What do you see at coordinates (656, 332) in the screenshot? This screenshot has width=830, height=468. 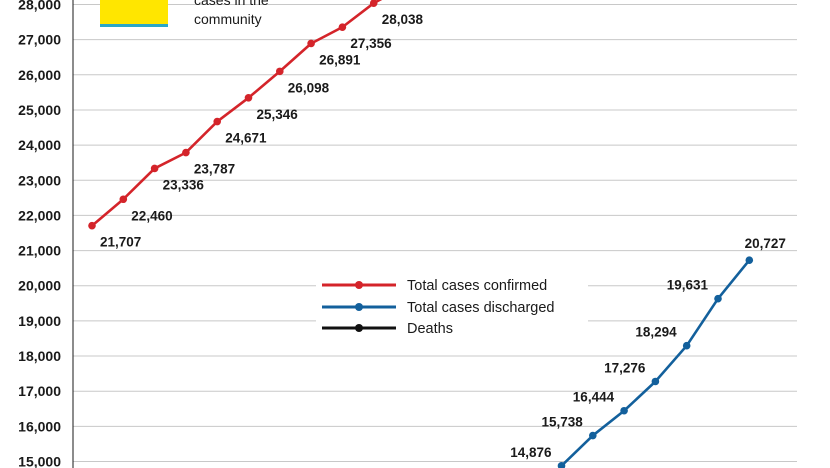 I see `data-label: 18,294` at bounding box center [656, 332].